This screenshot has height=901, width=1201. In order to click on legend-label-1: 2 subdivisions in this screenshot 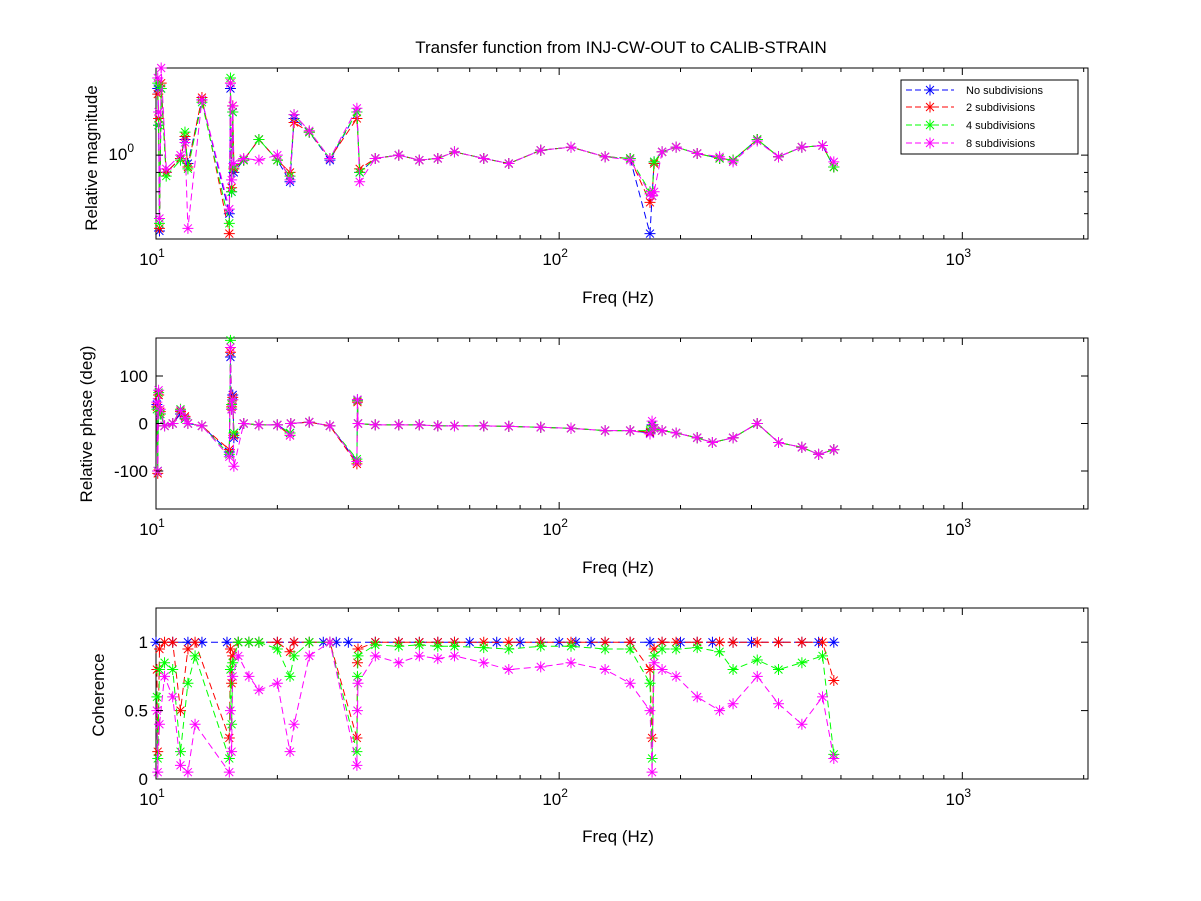, I will do `click(1001, 108)`.